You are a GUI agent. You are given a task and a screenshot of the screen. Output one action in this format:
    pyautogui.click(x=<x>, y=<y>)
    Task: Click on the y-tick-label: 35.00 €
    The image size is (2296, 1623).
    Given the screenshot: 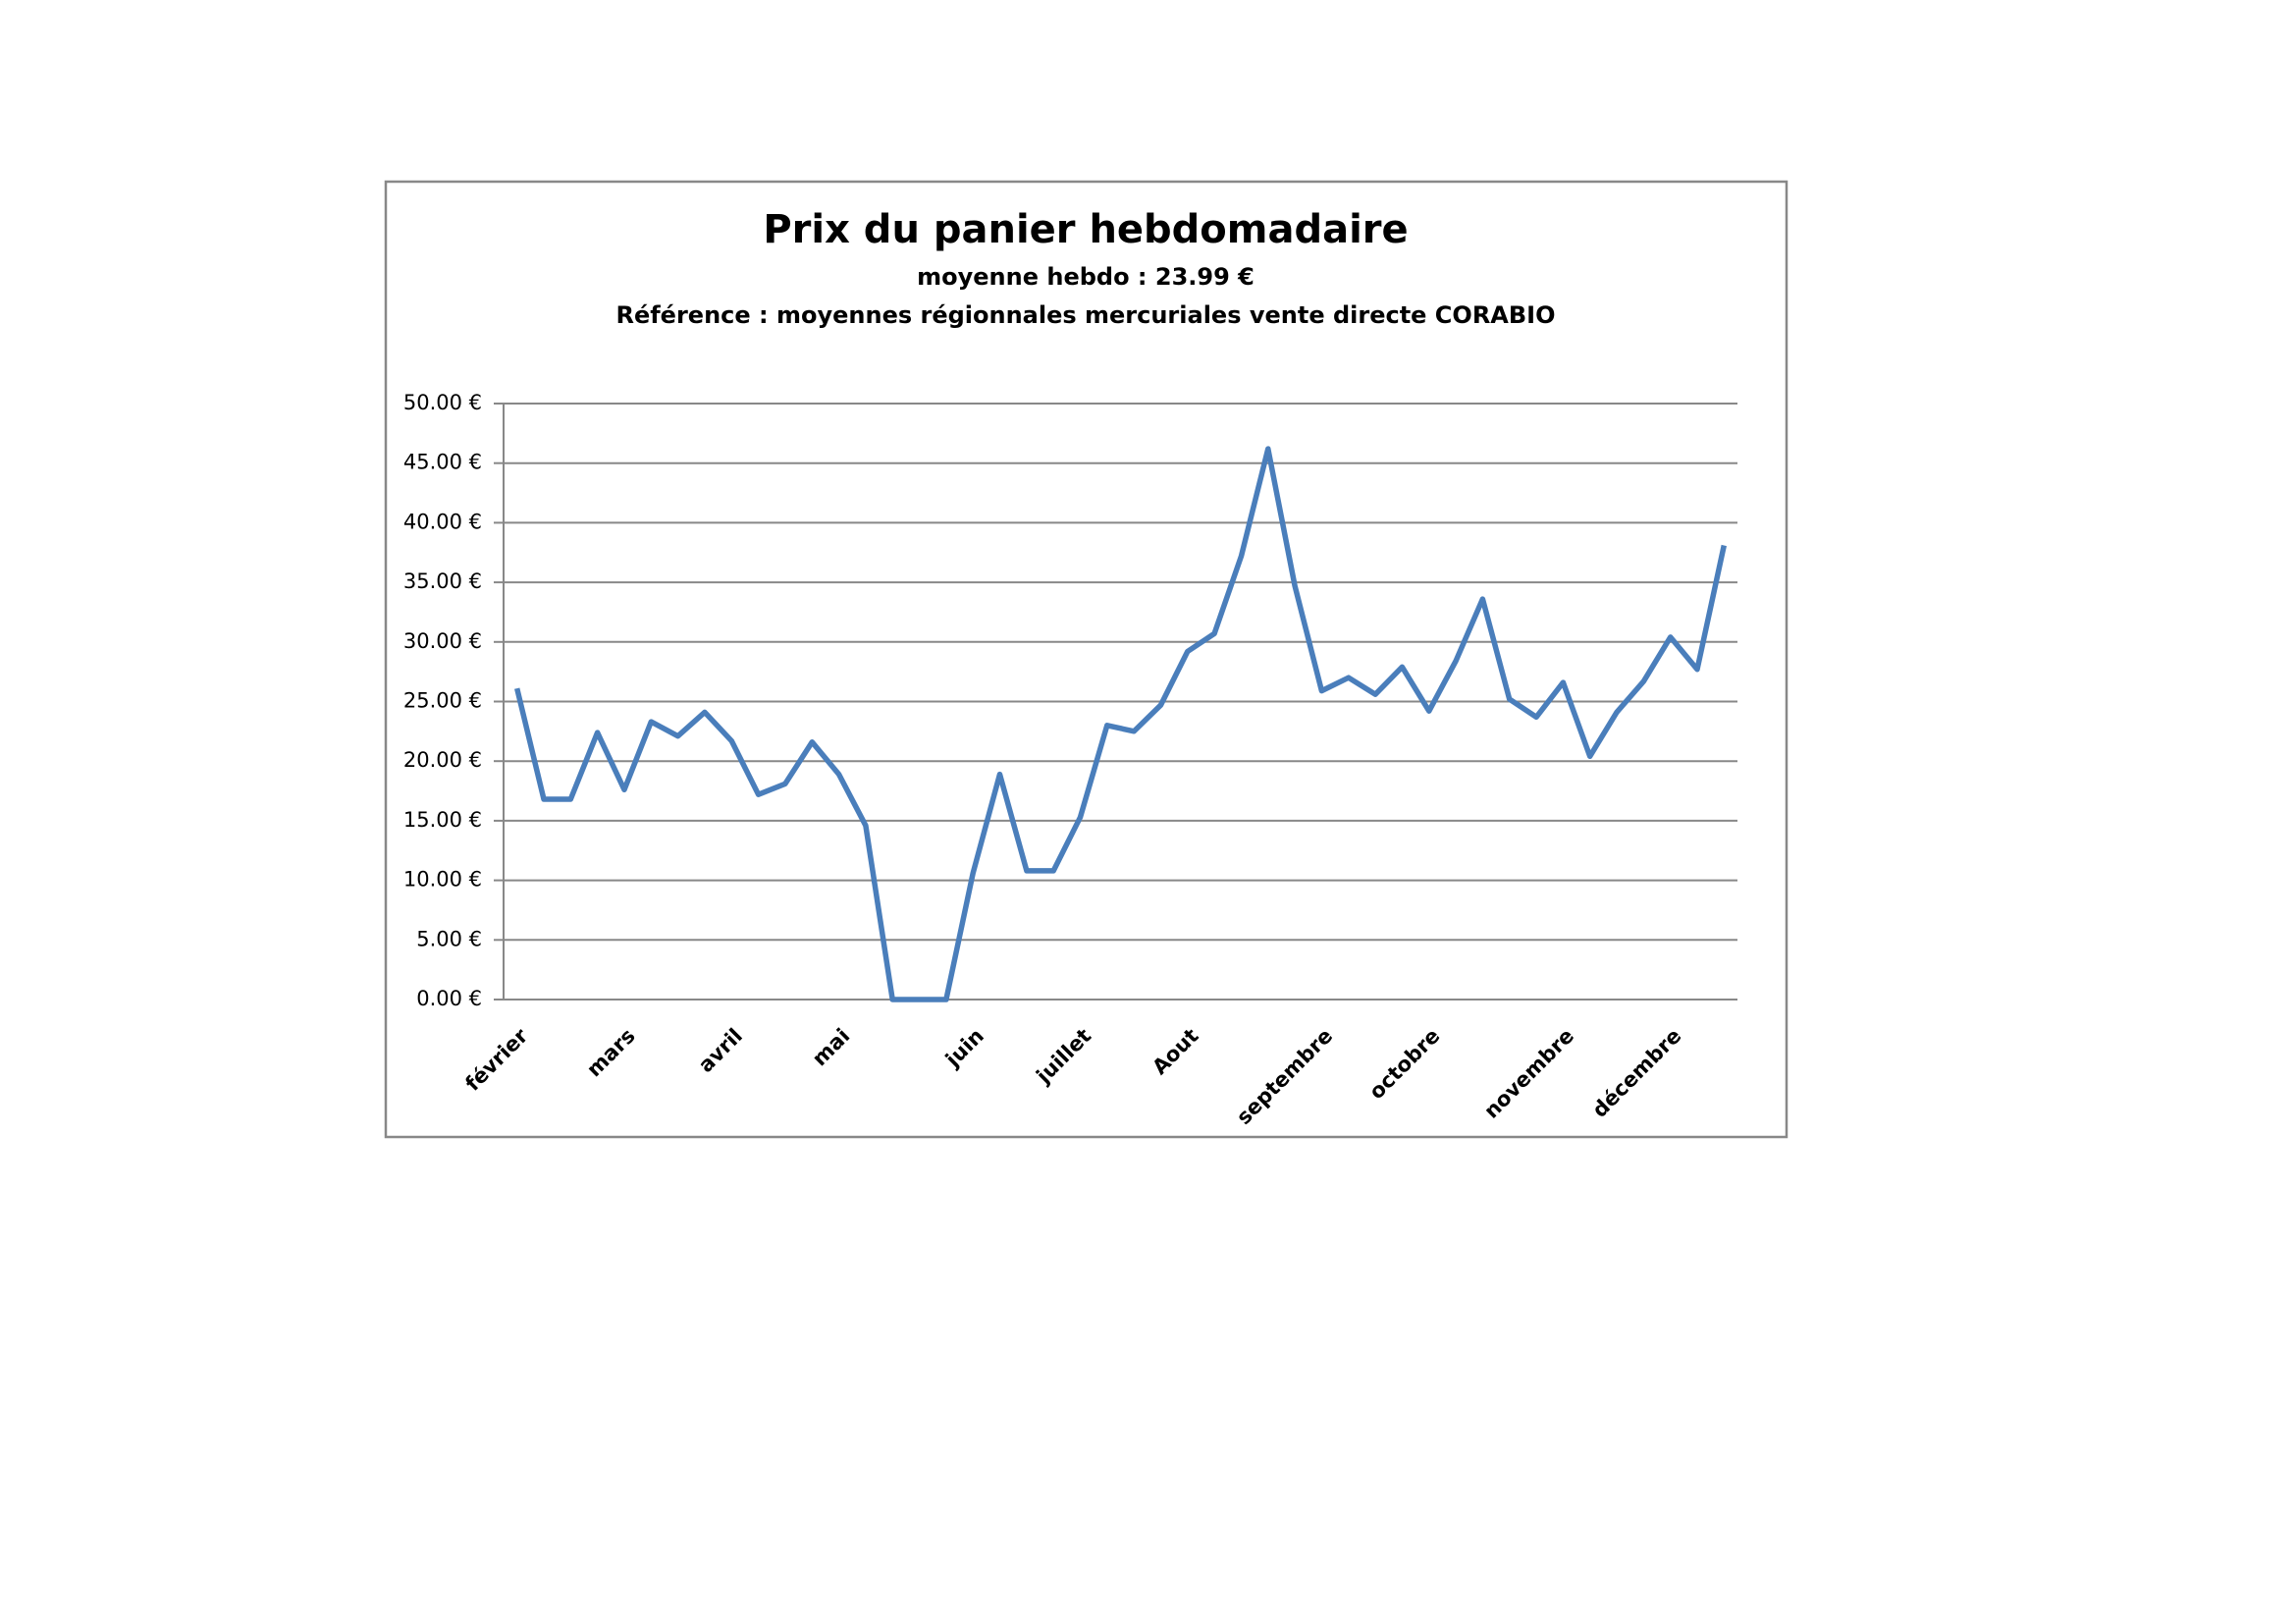 What is the action you would take?
    pyautogui.click(x=442, y=581)
    